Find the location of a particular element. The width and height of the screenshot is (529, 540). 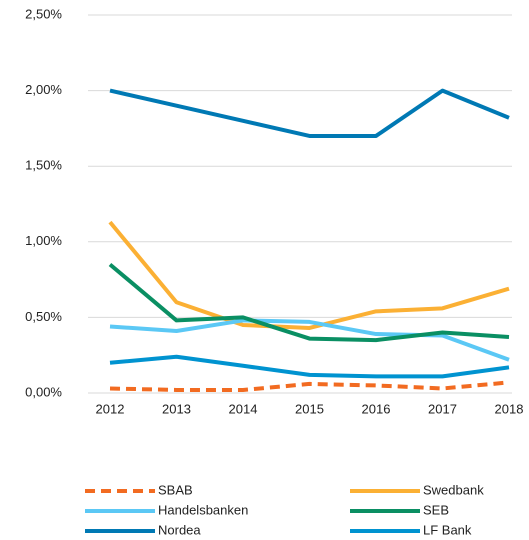

x-tick-label: 2014 is located at coordinates (243, 408).